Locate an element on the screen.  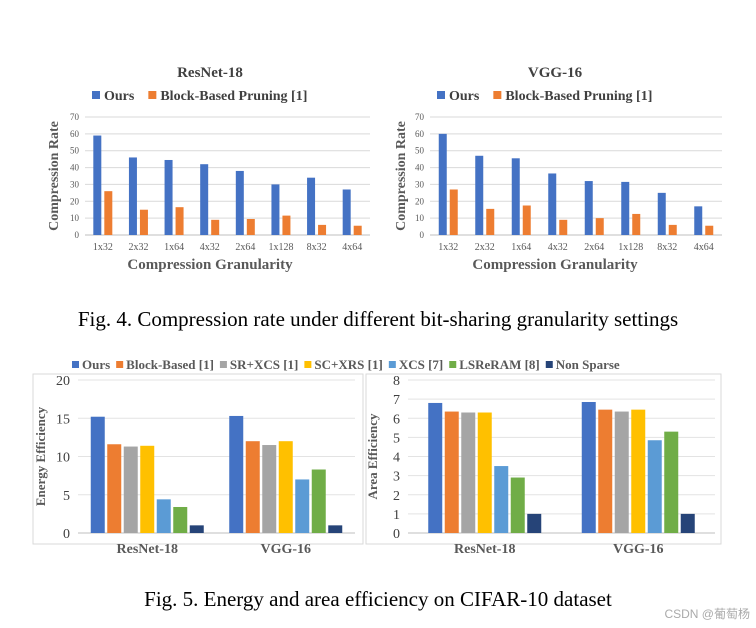
bar-block-8x32 is located at coordinates (672, 229).